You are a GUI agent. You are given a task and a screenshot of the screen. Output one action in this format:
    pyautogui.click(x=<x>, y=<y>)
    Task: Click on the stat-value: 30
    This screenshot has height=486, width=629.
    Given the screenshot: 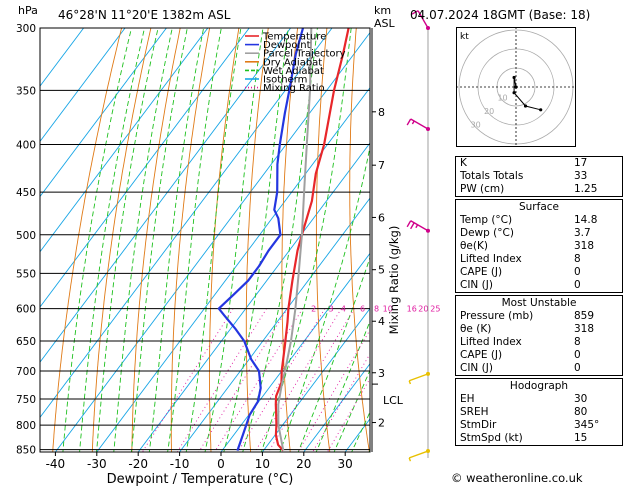 What is the action you would take?
    pyautogui.click(x=581, y=399)
    